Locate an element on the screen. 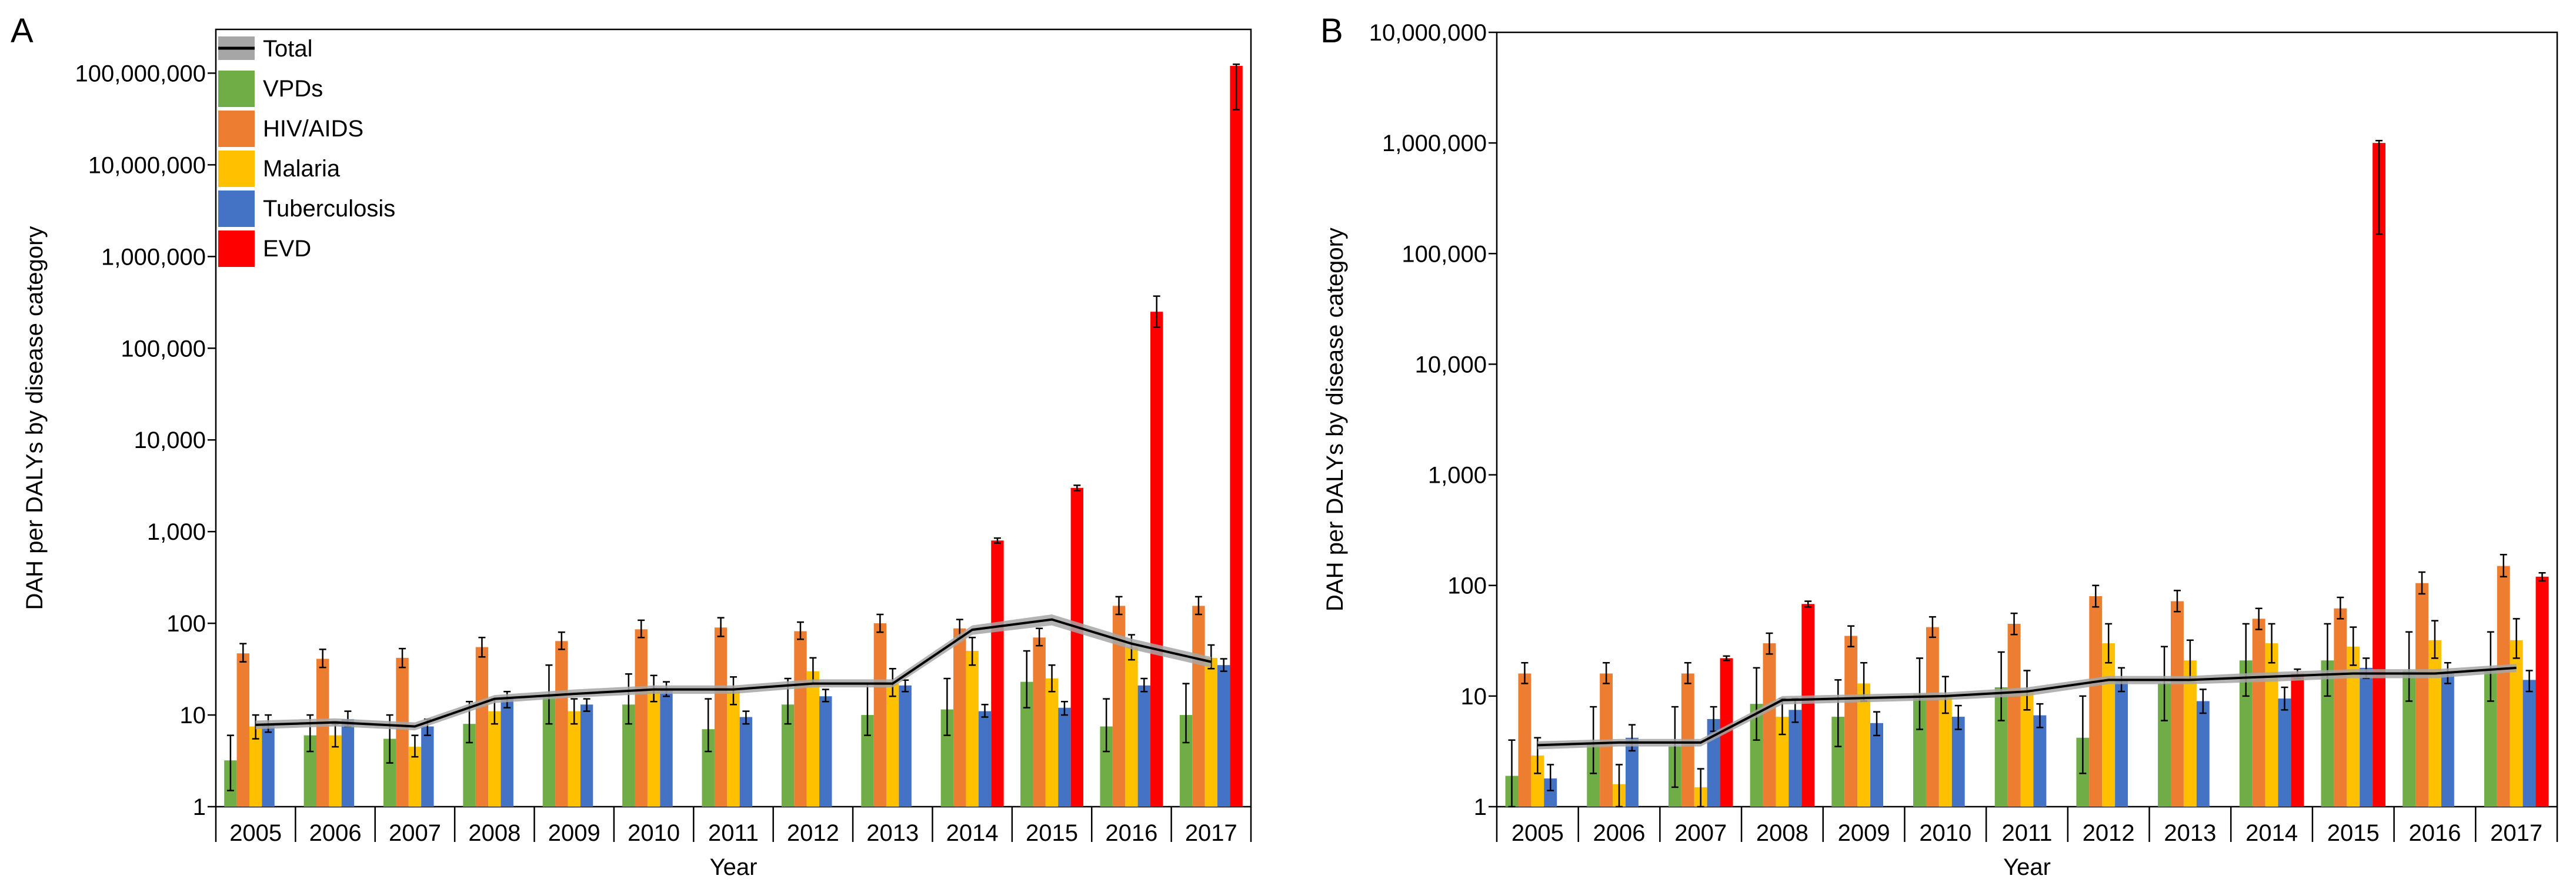 The image size is (2576, 889). y-axis-label: DAH per DALYs by disease category is located at coordinates (35, 418).